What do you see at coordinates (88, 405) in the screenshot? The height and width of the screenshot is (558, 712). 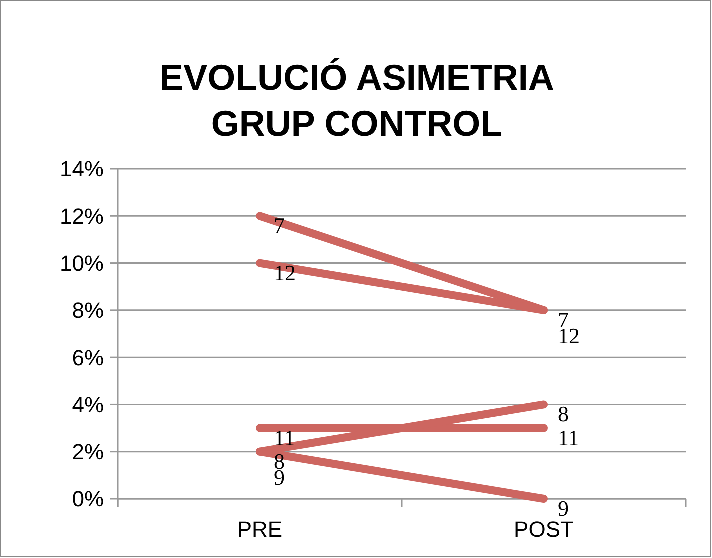 I see `y-tick-label: 4%` at bounding box center [88, 405].